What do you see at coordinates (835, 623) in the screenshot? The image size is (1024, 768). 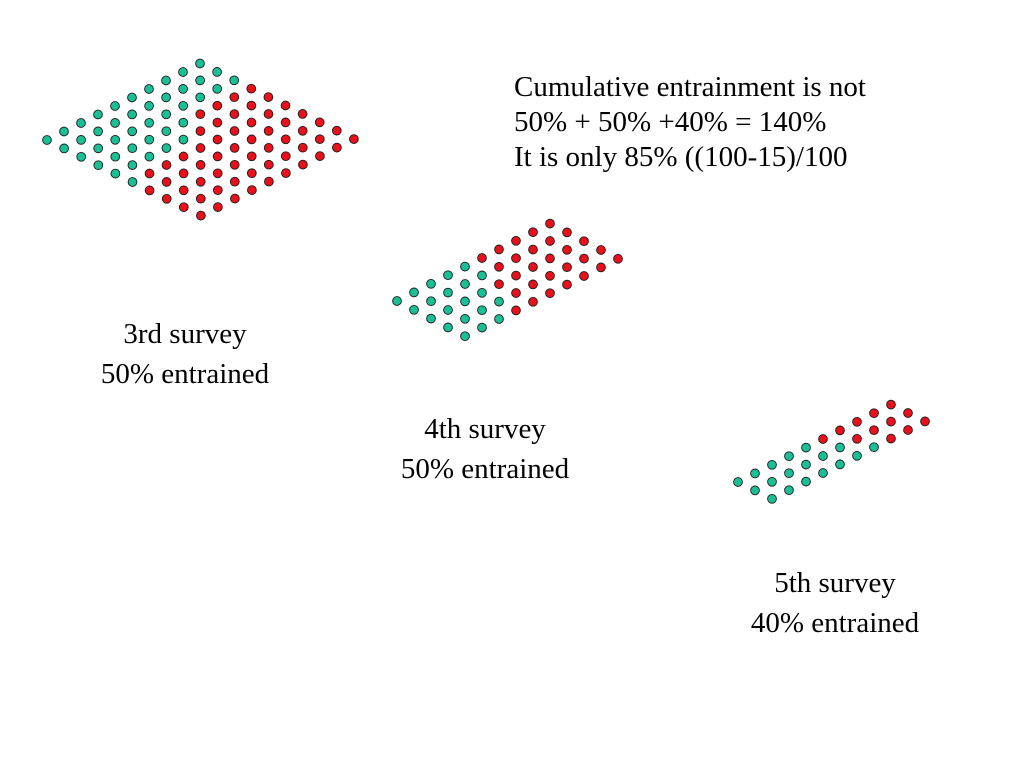 I see `survey-percentage: 40% entrained` at bounding box center [835, 623].